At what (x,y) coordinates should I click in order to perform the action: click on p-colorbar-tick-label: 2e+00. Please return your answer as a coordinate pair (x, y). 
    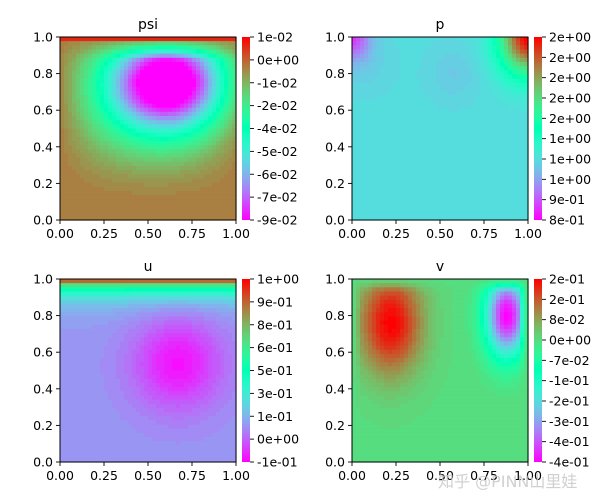
    Looking at the image, I should click on (570, 37).